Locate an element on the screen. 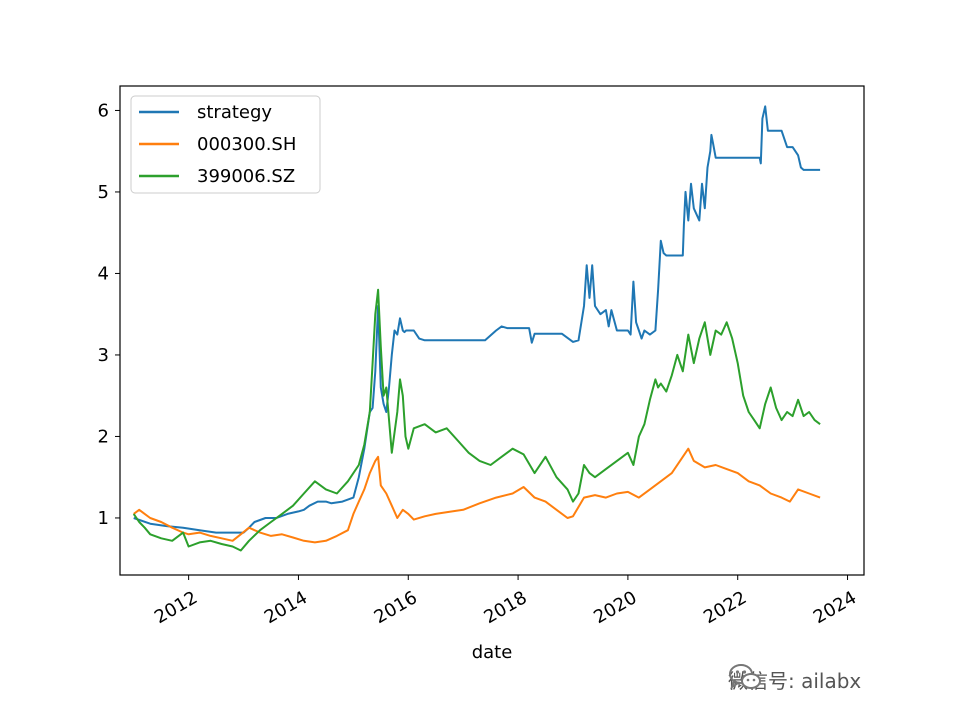  x-tick-label: 2018 is located at coordinates (506, 607).